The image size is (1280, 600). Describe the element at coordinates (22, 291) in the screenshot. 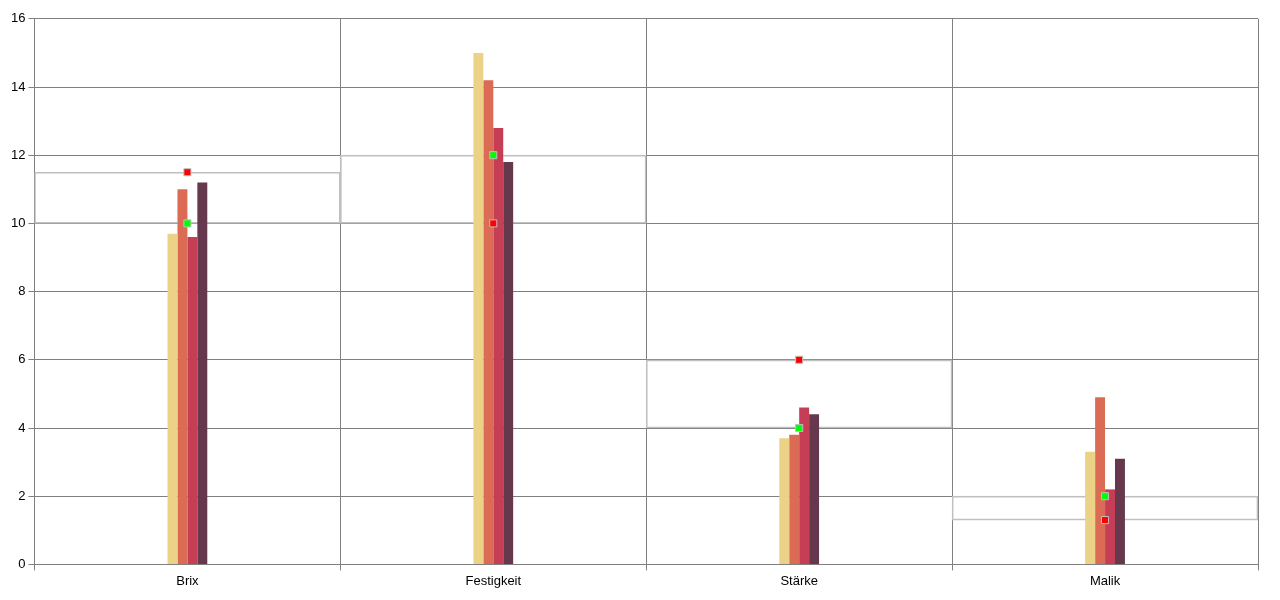

I see `y-tick-label: 8` at that location.